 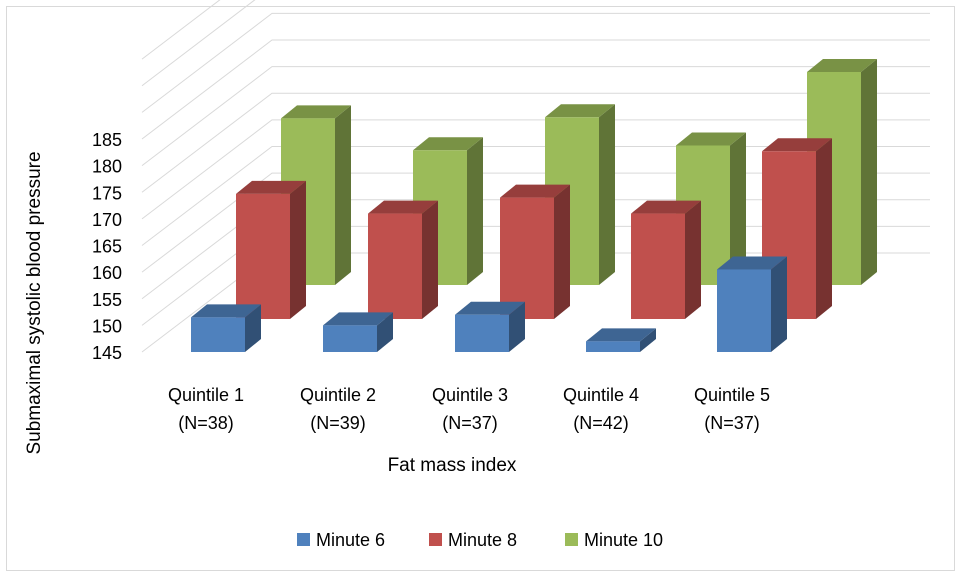 What do you see at coordinates (107, 326) in the screenshot?
I see `y-tick-label: 150` at bounding box center [107, 326].